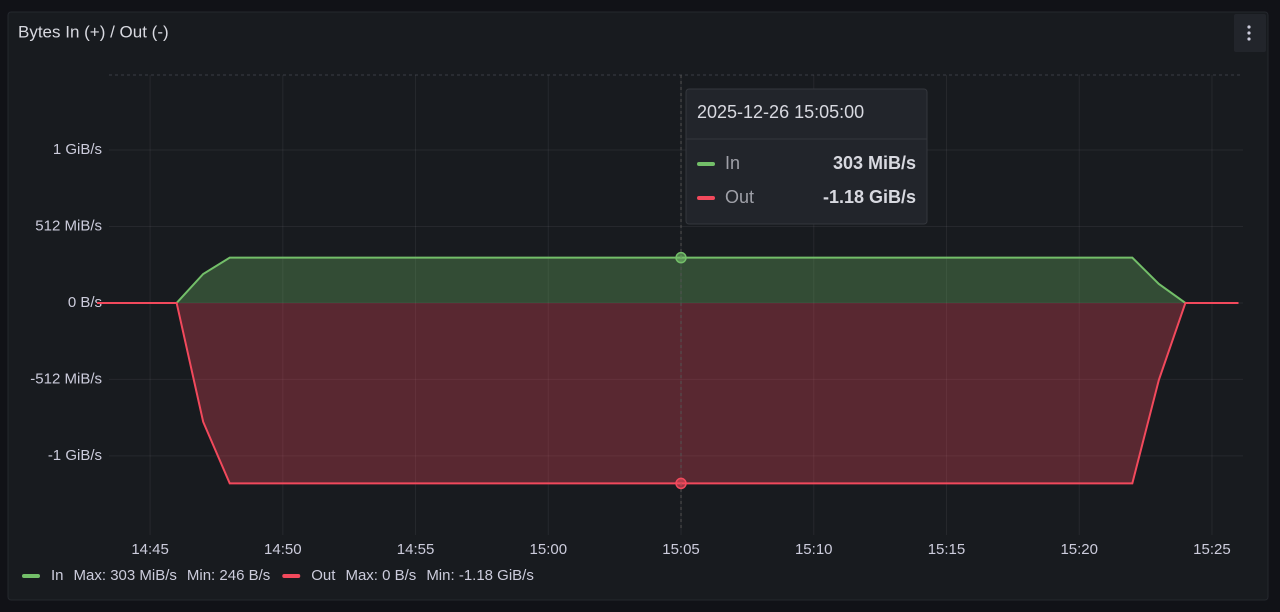 The height and width of the screenshot is (612, 1280). I want to click on tooltip-box, so click(806, 156).